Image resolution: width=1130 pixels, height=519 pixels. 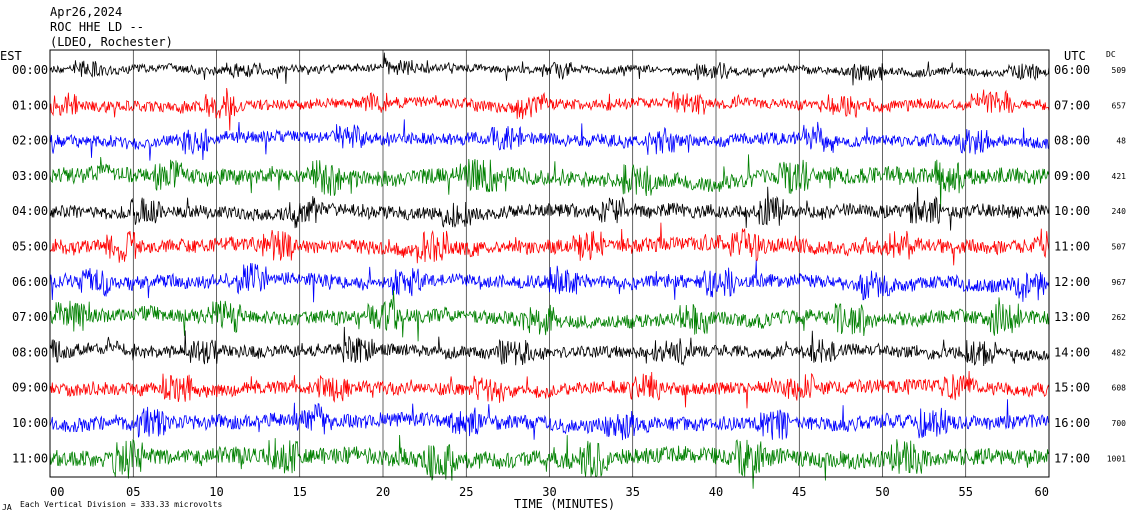 What do you see at coordinates (30, 282) in the screenshot?
I see `est-hour-label: 06:00` at bounding box center [30, 282].